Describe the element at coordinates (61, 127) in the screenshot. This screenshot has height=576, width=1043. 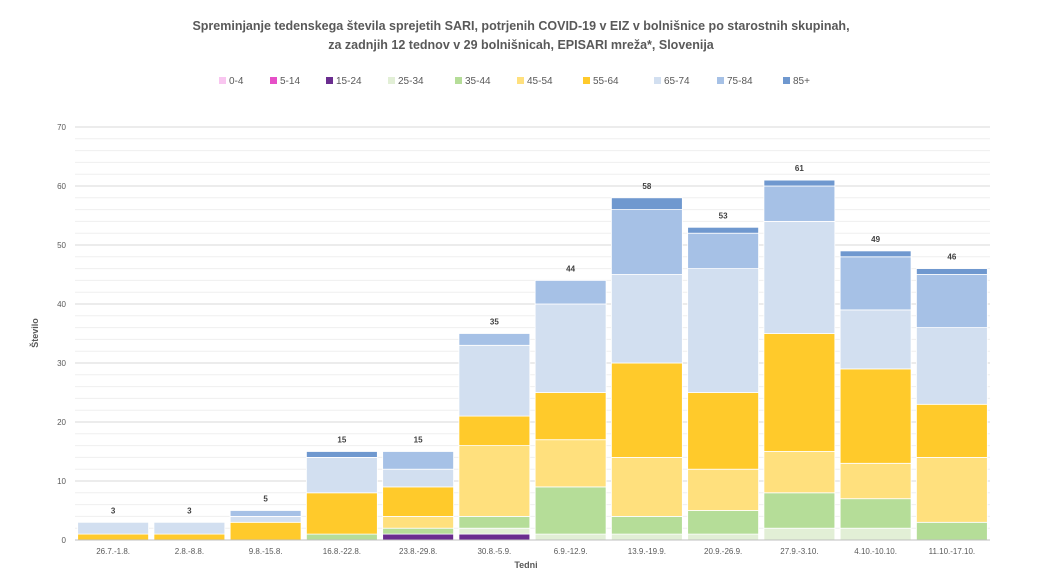
I see `y-tick-label: 70` at that location.